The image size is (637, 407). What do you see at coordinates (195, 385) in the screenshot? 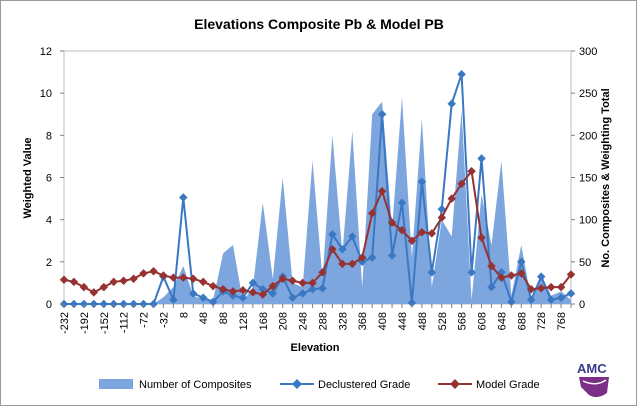
I see `legend-label-composites: Number of Composites` at bounding box center [195, 385].